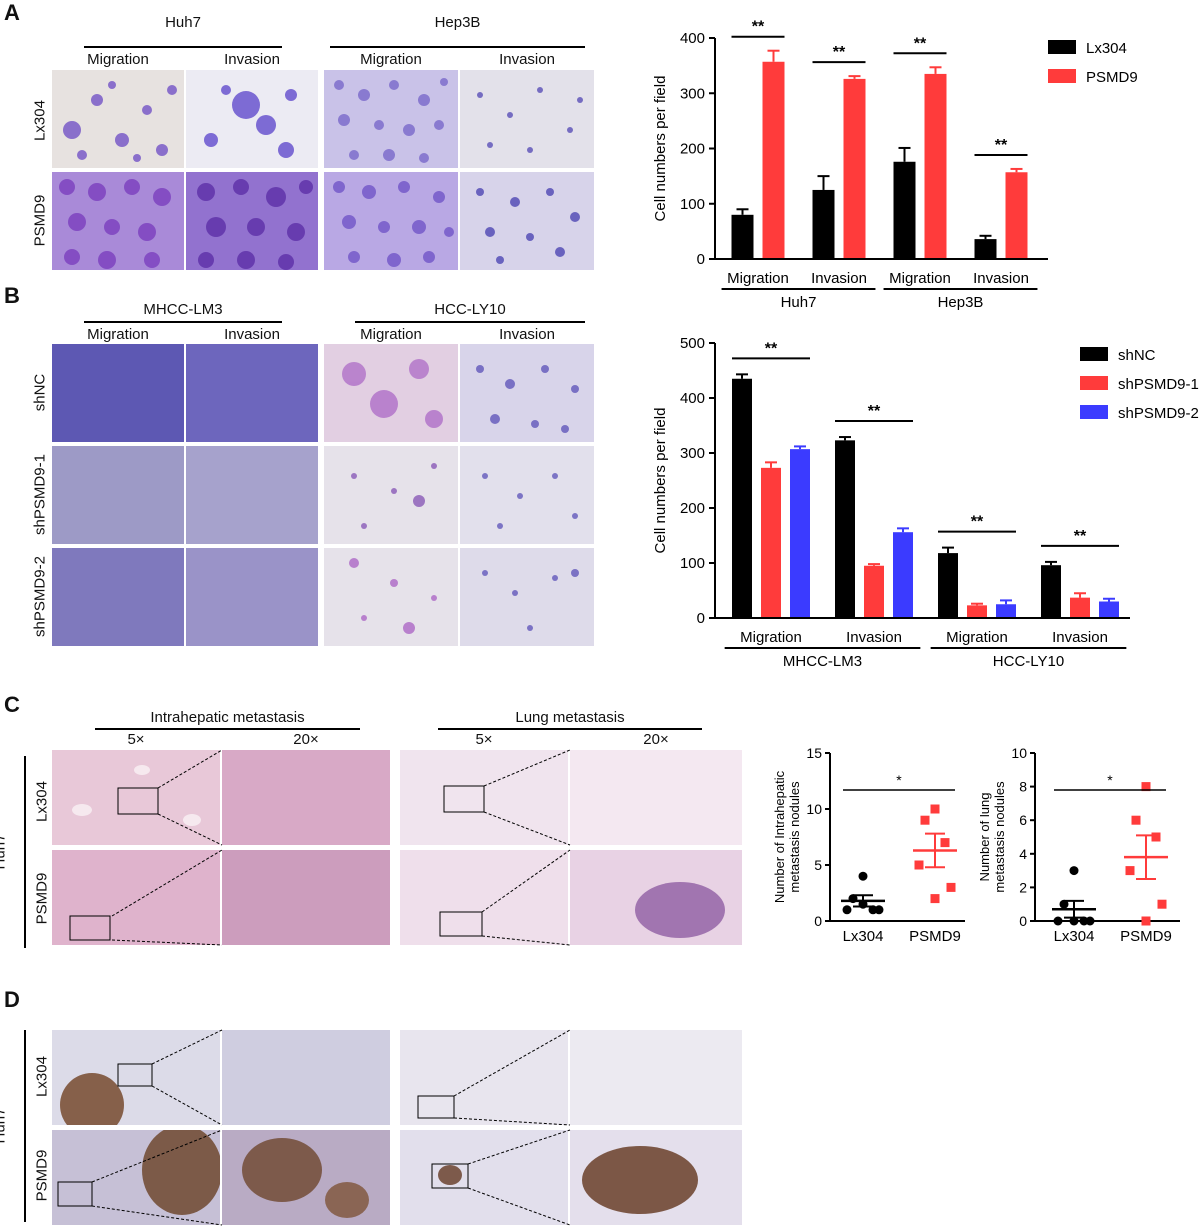  I want to click on x-tick-label: Migration, so click(758, 278).